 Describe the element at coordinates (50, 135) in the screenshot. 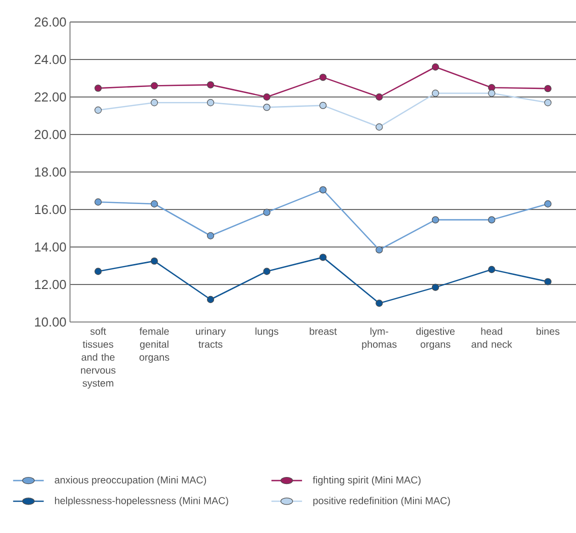

I see `y-tick-label: 20.00` at that location.